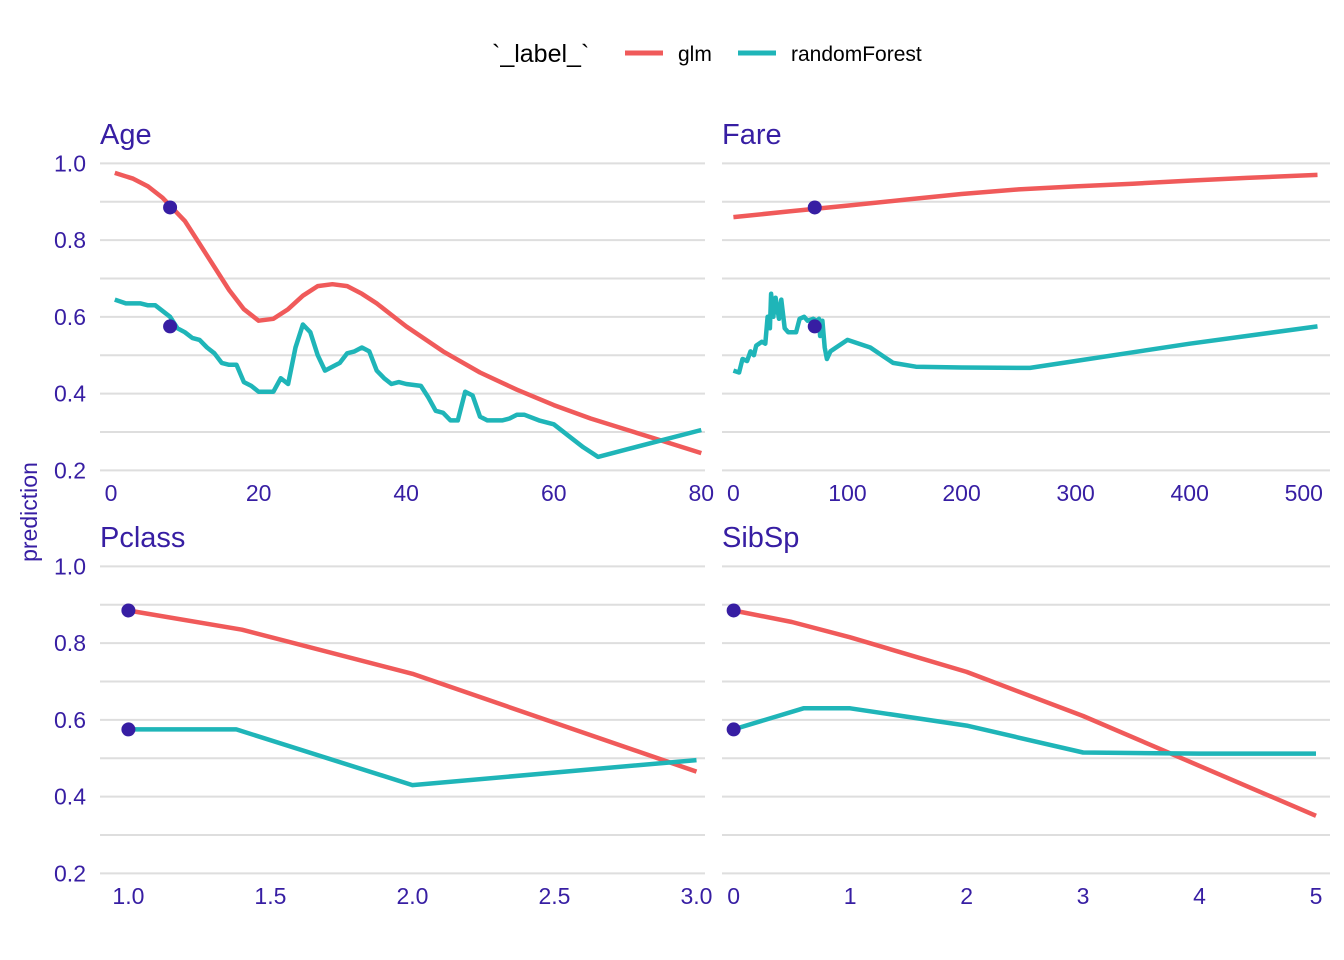  I want to click on x-tick-label: 20, so click(259, 493).